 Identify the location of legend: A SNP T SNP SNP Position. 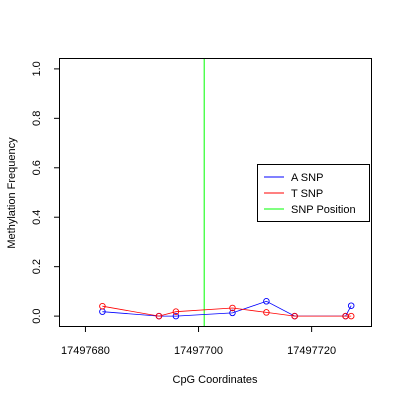
(313, 193).